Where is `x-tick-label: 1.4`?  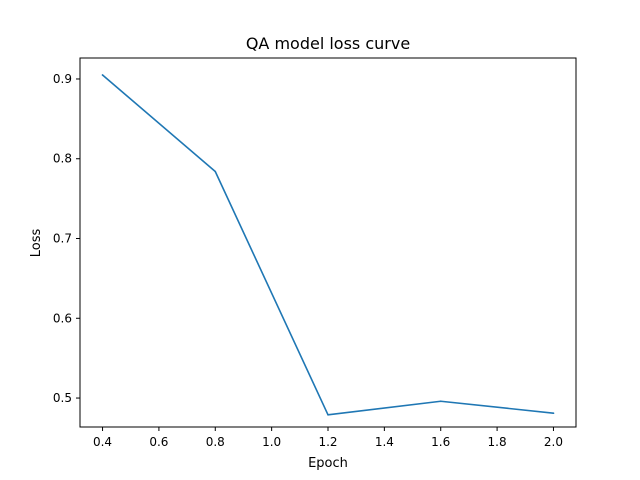
x-tick-label: 1.4 is located at coordinates (384, 442).